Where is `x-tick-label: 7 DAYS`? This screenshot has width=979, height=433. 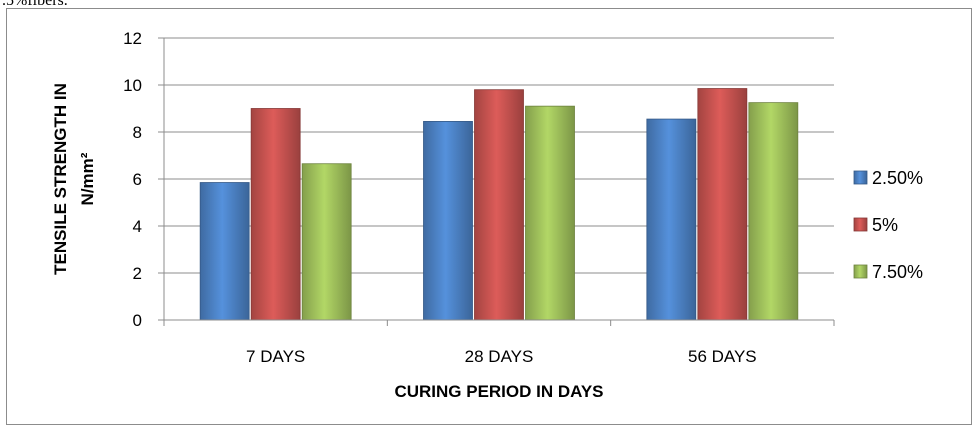
x-tick-label: 7 DAYS is located at coordinates (275, 356).